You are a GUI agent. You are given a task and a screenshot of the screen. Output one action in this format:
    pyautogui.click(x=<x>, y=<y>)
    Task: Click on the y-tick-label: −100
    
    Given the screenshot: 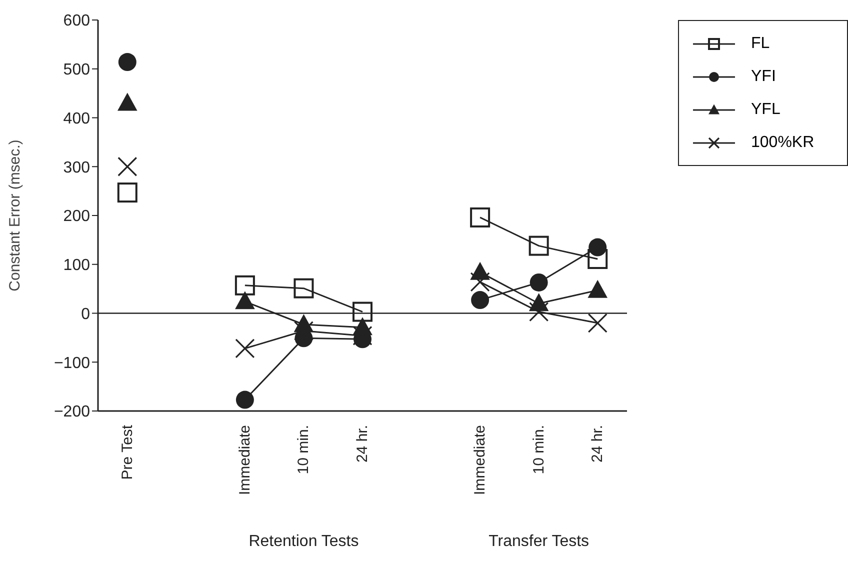 What is the action you would take?
    pyautogui.click(x=72, y=363)
    